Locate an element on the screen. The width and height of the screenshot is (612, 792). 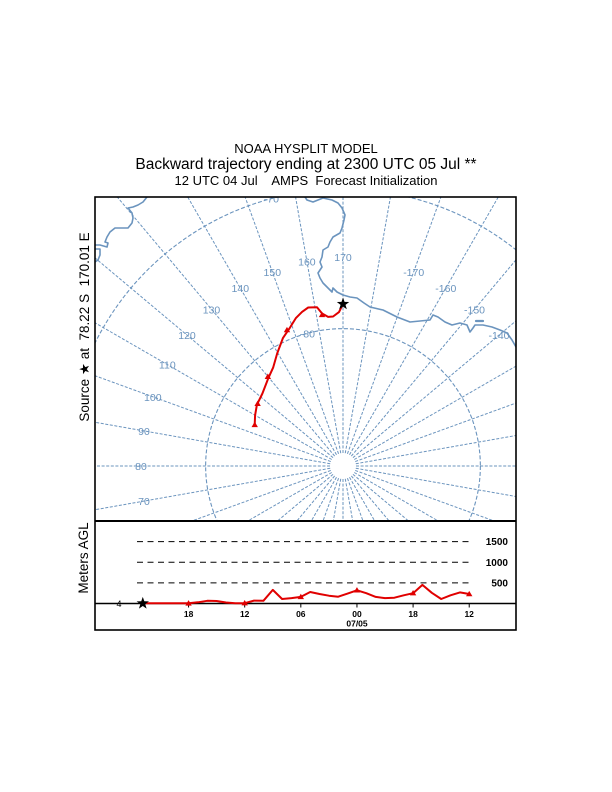
longitude-label: 140 is located at coordinates (241, 289).